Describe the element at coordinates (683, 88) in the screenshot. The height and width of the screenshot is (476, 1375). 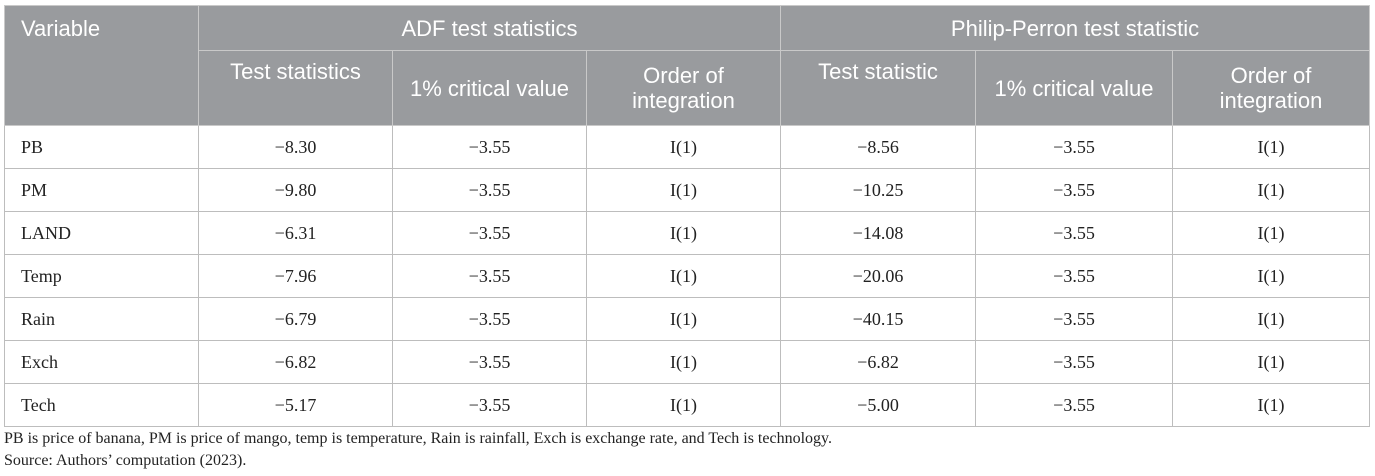
I see `header-adf-order: Order of integration` at that location.